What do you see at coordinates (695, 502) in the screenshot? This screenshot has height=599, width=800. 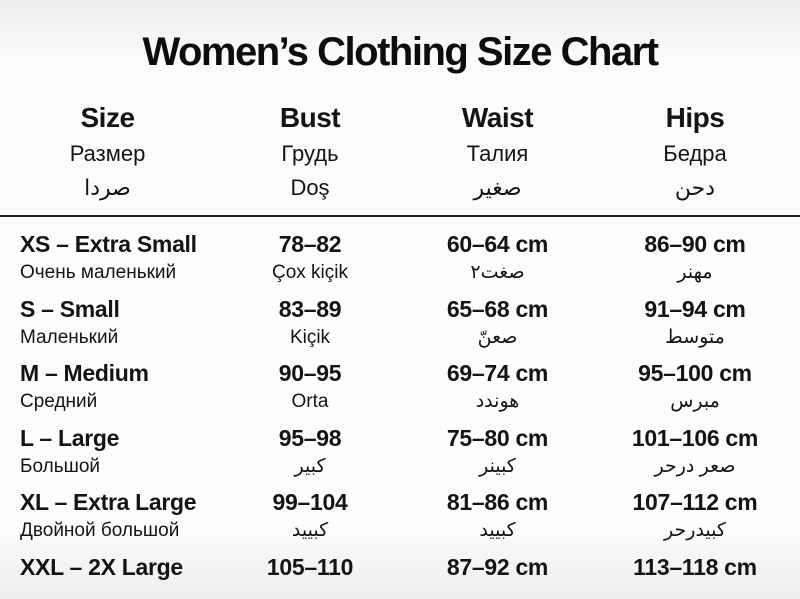 I see `hips-value: 107–112 cm` at bounding box center [695, 502].